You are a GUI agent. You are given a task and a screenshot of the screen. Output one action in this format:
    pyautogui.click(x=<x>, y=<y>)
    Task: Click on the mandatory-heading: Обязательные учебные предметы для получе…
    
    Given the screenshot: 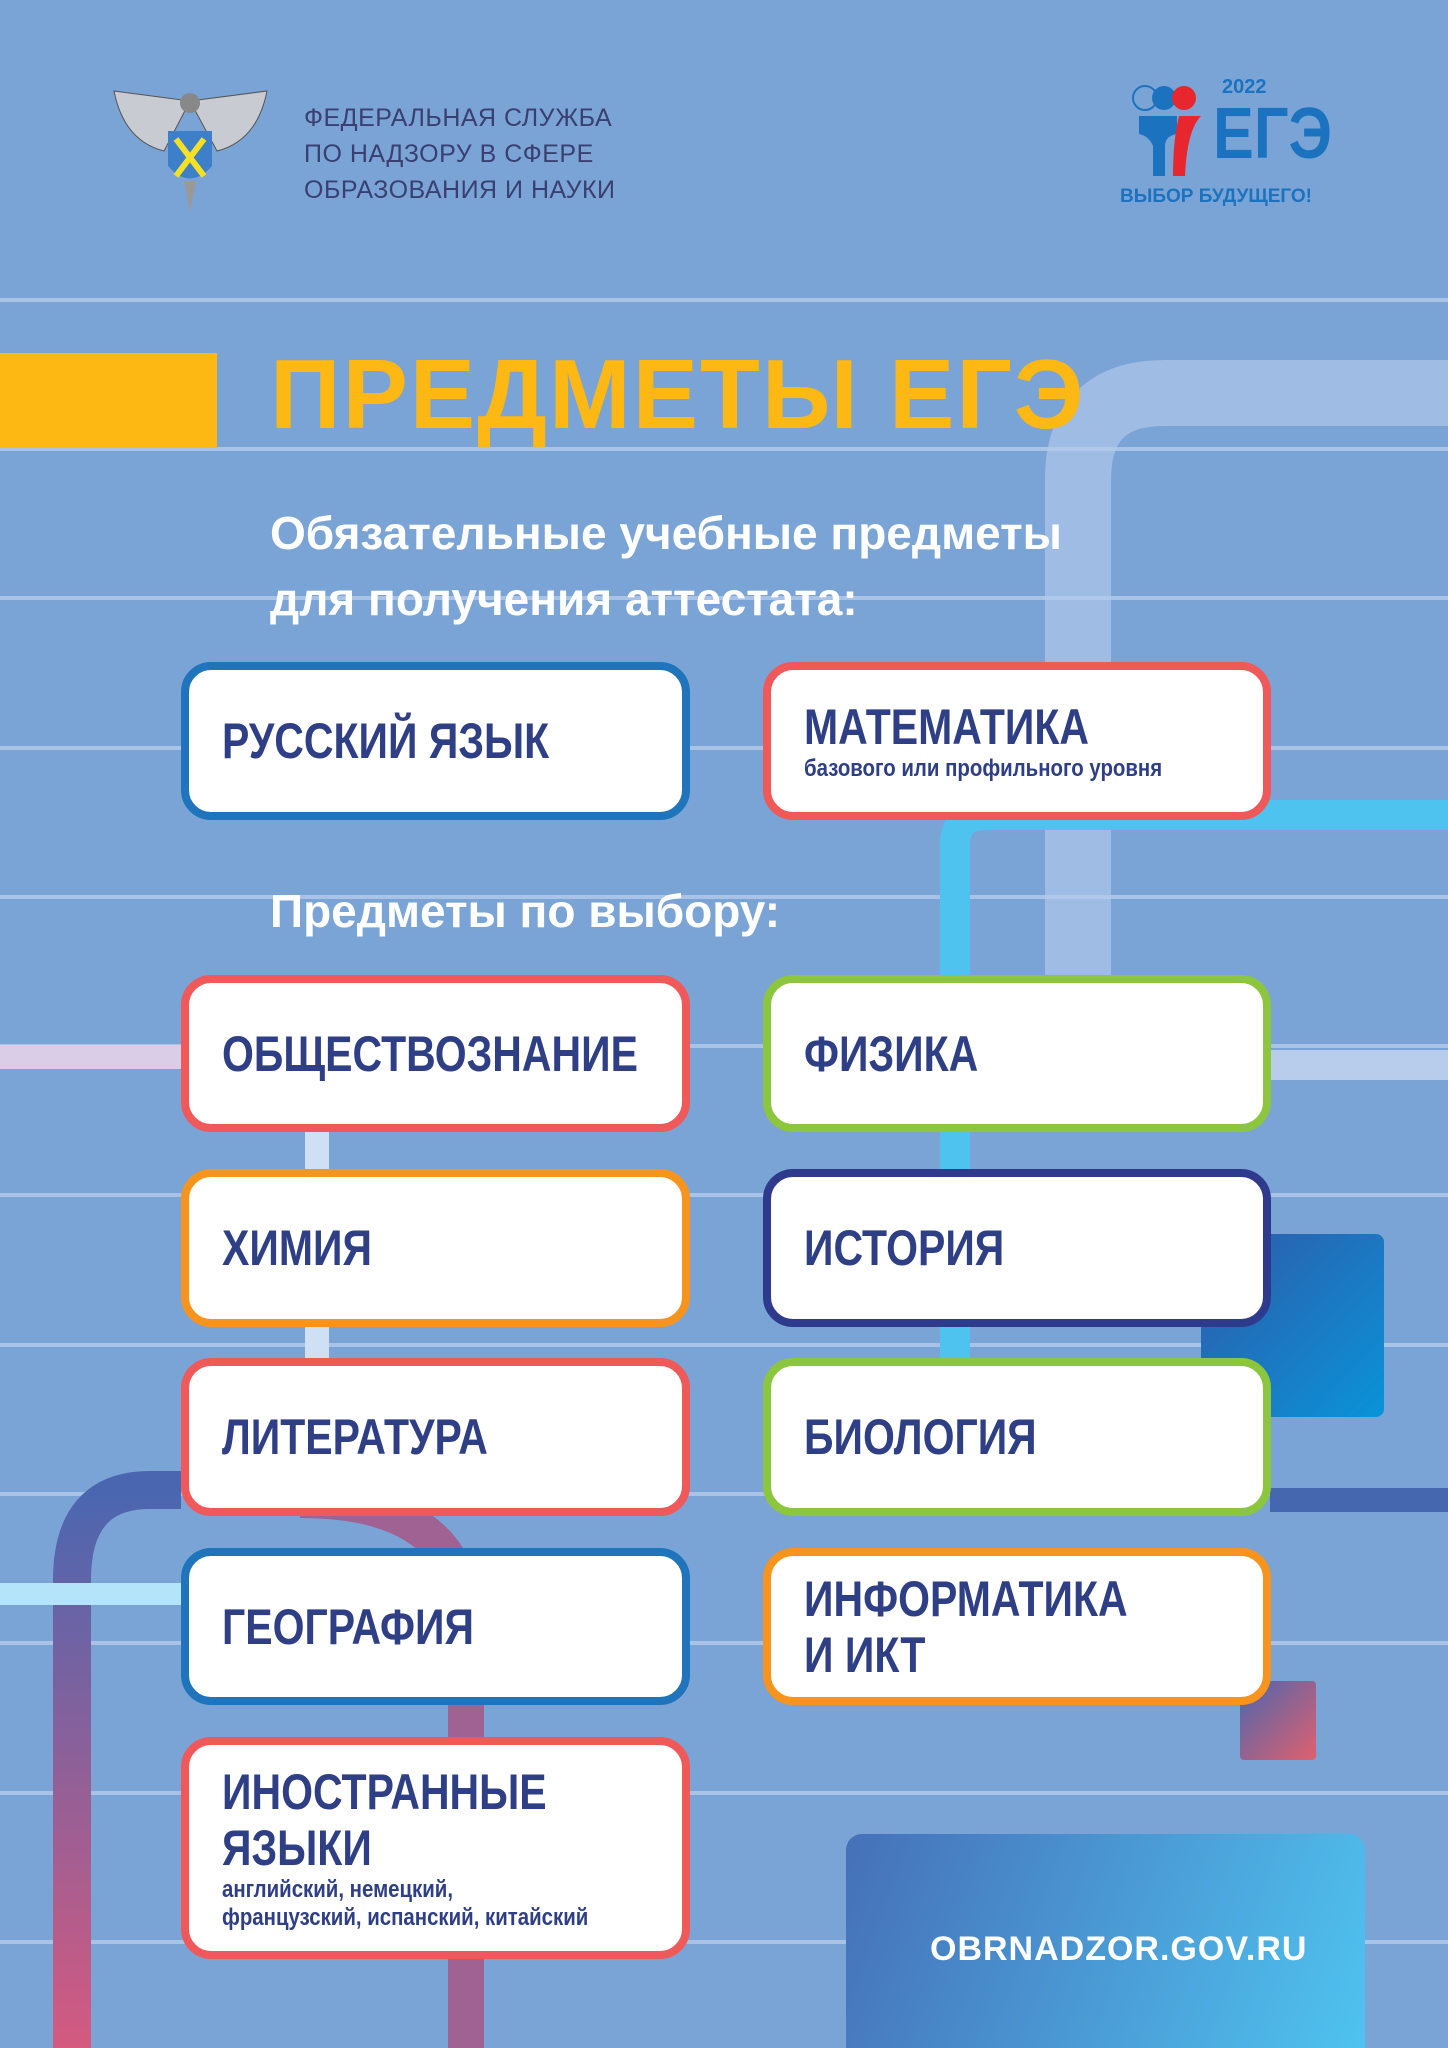 What is the action you would take?
    pyautogui.click(x=666, y=566)
    